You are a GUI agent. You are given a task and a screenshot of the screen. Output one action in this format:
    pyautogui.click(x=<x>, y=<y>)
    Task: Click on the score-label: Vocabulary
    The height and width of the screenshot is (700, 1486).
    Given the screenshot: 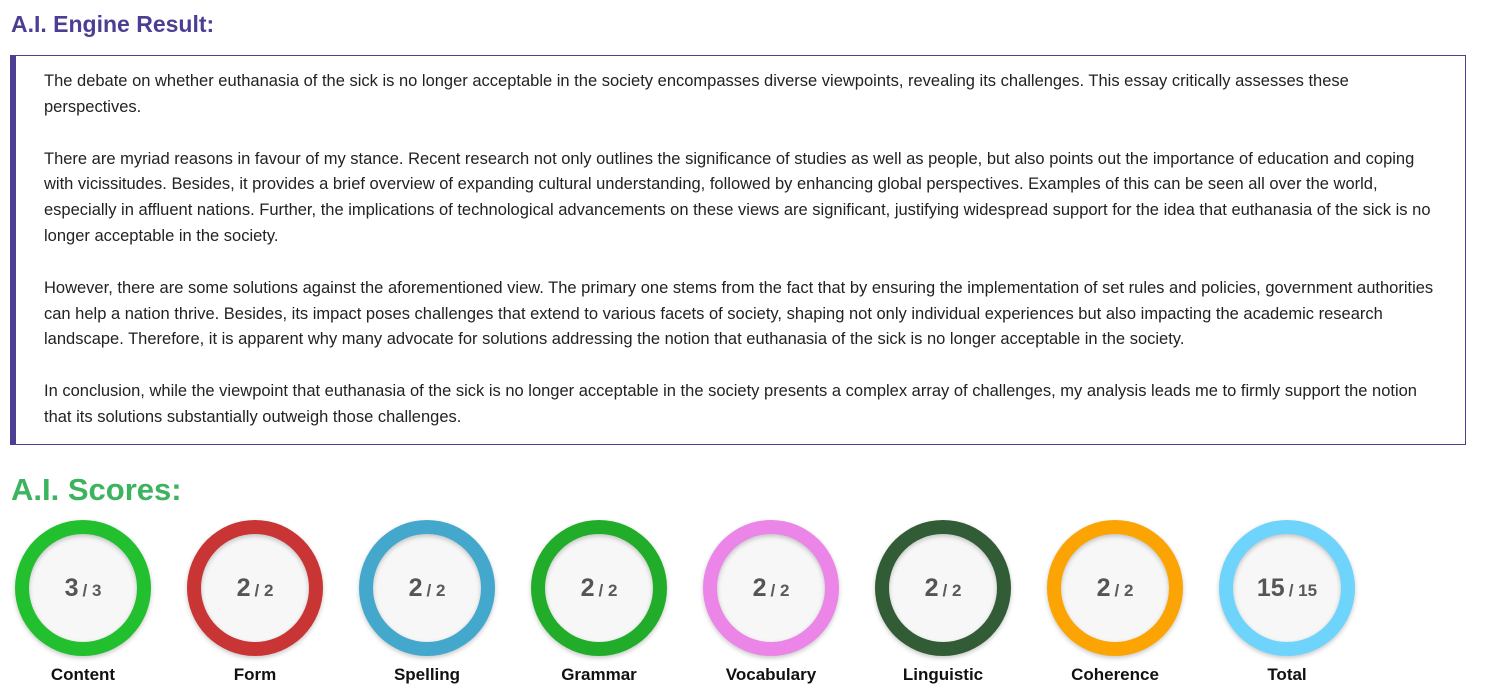 What is the action you would take?
    pyautogui.click(x=771, y=674)
    